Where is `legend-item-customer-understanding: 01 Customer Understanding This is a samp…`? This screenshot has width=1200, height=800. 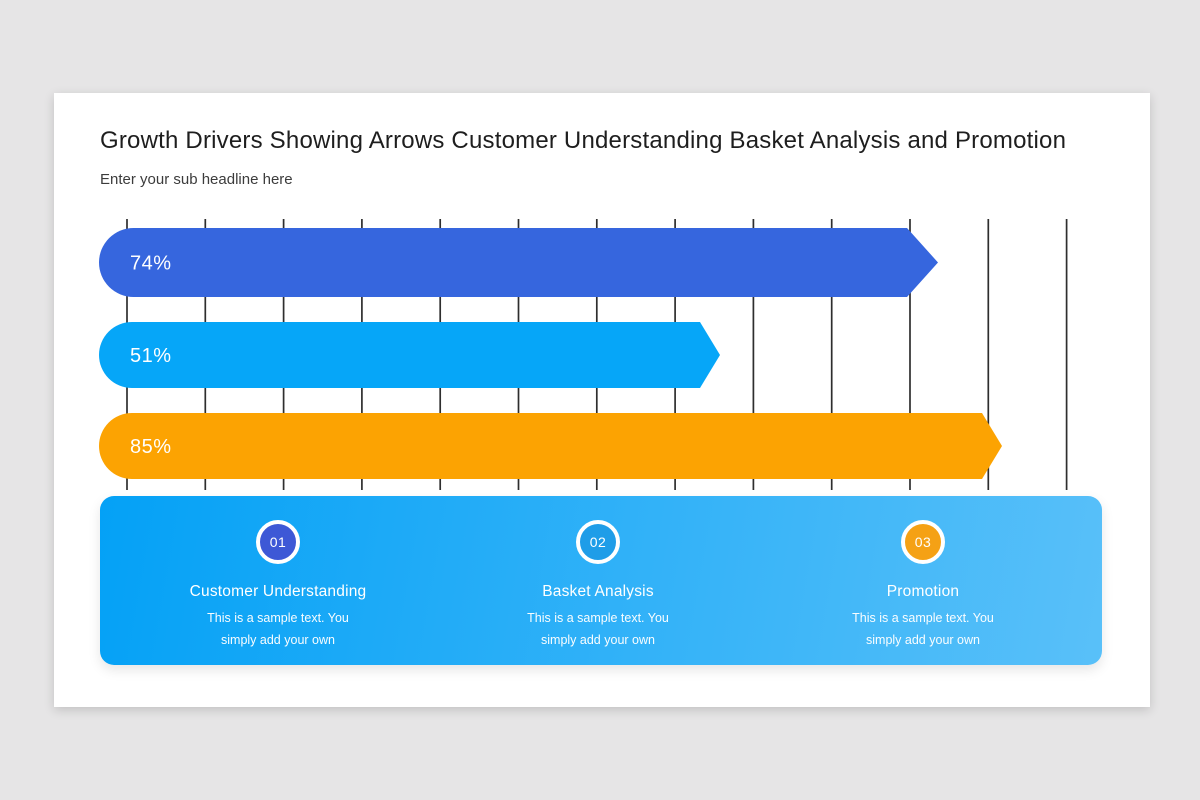
legend-item-customer-understanding: 01 Customer Understanding This is a samp… is located at coordinates (278, 580).